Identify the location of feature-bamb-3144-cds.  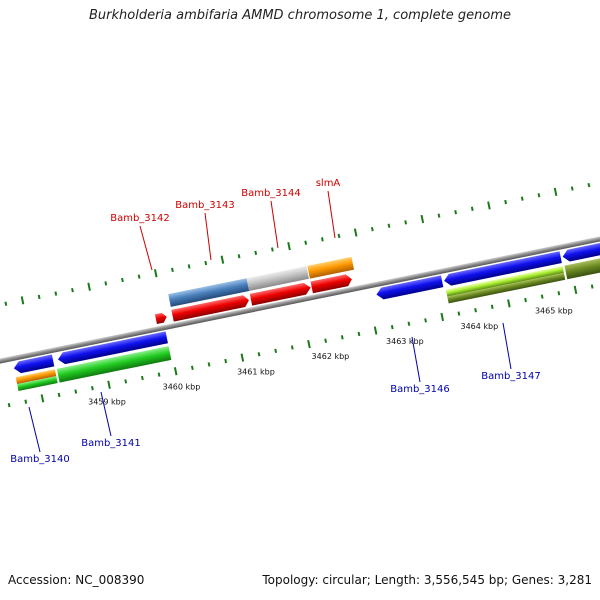
(280, 294).